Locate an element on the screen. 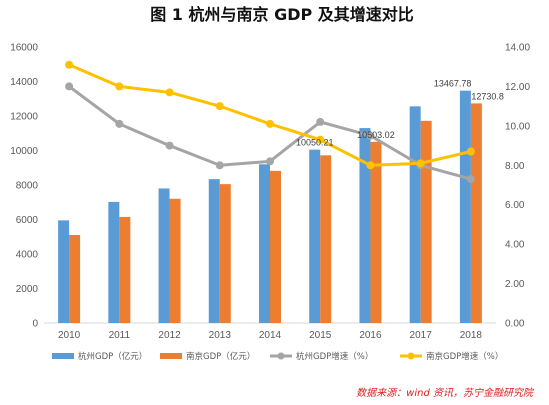 This screenshot has width=549, height=405. right-tick-label: 4.00 is located at coordinates (515, 245).